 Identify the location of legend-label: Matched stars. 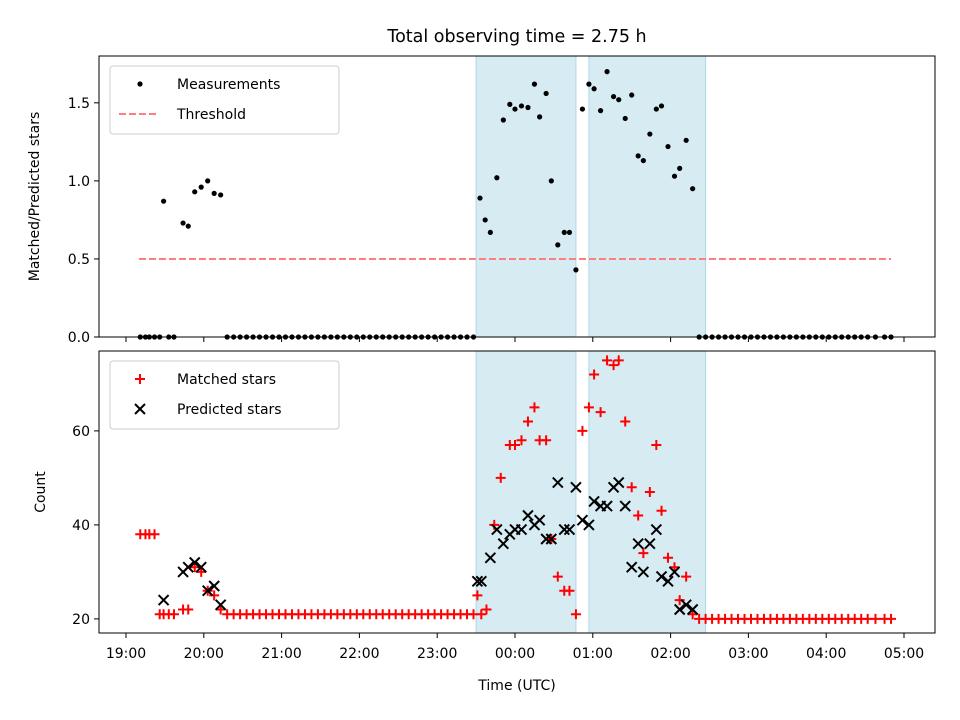
(226, 380).